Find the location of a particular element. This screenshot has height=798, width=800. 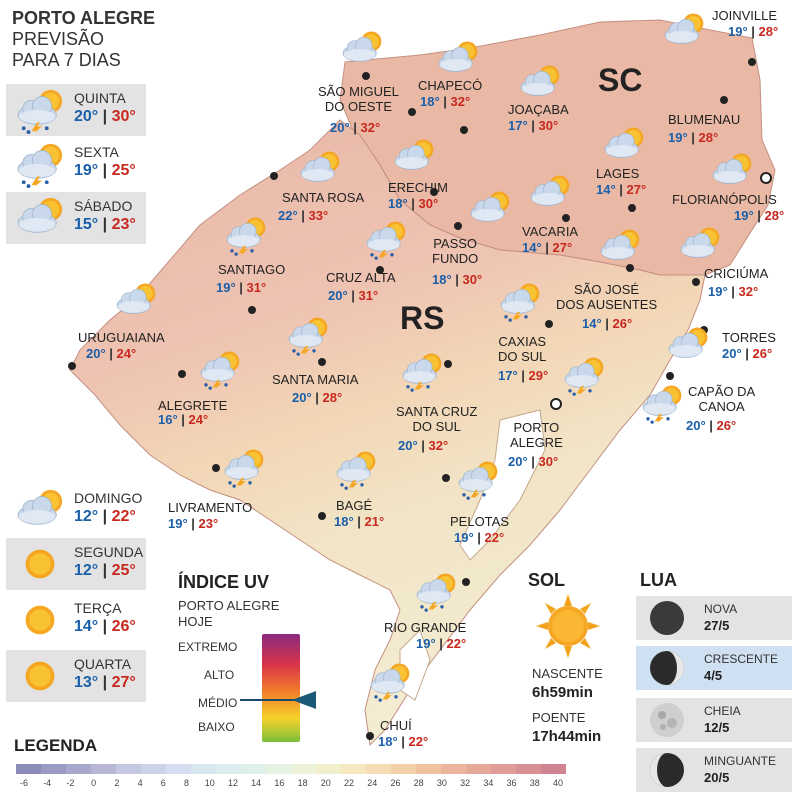

city-name-line: CRICIÚMA is located at coordinates (736, 273).